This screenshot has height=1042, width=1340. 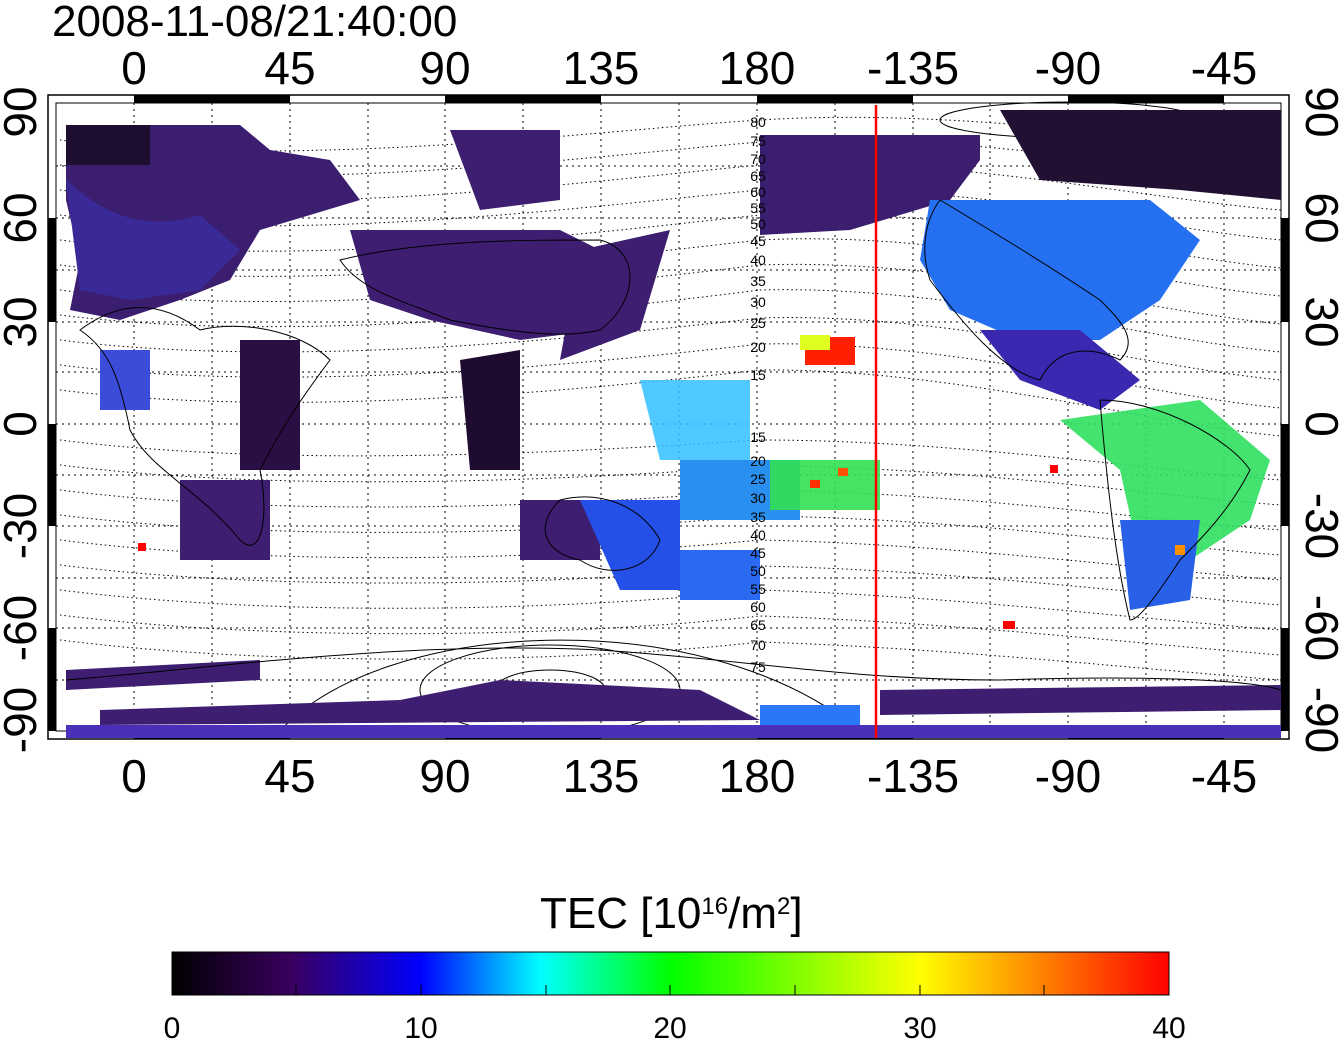 What do you see at coordinates (23, 321) in the screenshot?
I see `left-lat-label: 30` at bounding box center [23, 321].